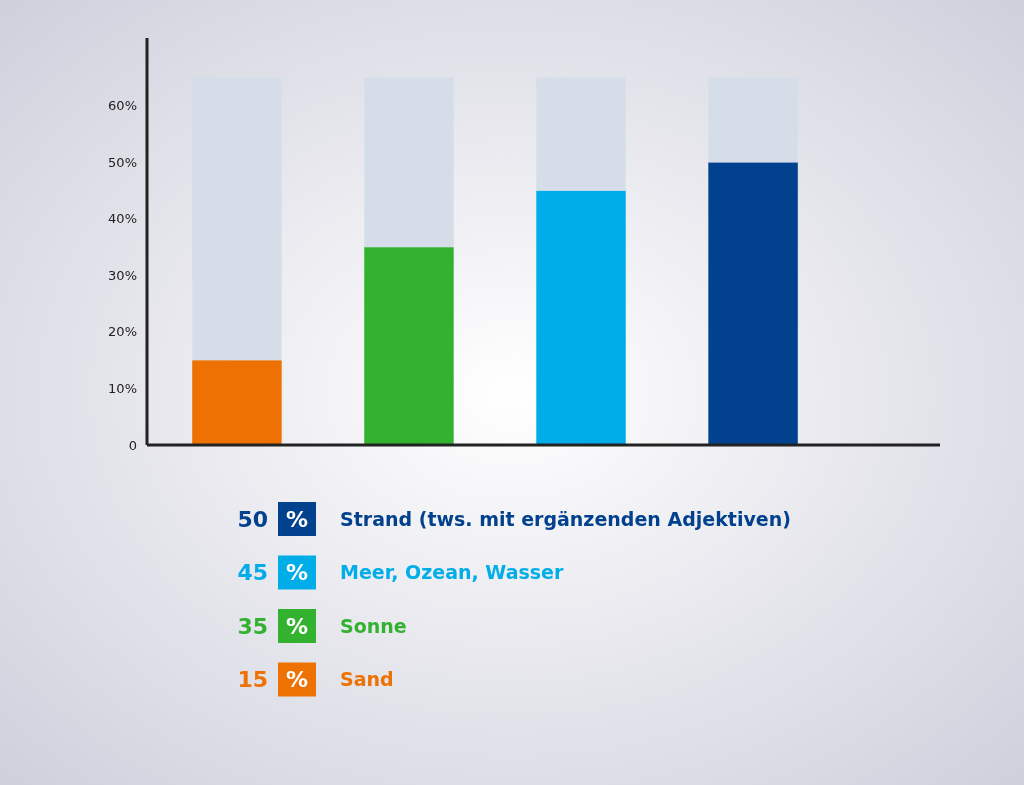  What do you see at coordinates (132, 445) in the screenshot?
I see `y-tick-label: 0` at bounding box center [132, 445].